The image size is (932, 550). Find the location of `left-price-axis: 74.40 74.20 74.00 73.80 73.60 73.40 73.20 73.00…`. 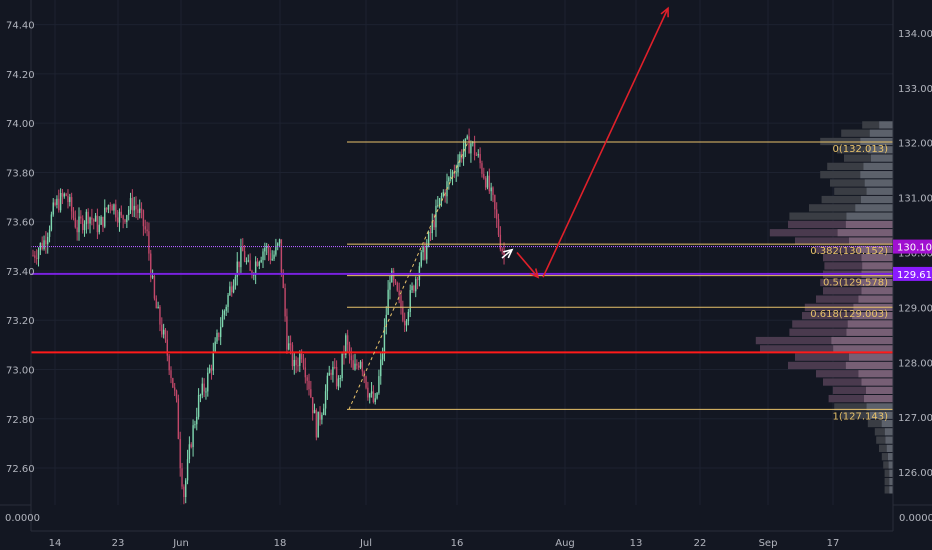

left-price-axis: 74.40 74.20 74.00 73.80 73.60 73.40 73.20 73.00… is located at coordinates (20, 265).